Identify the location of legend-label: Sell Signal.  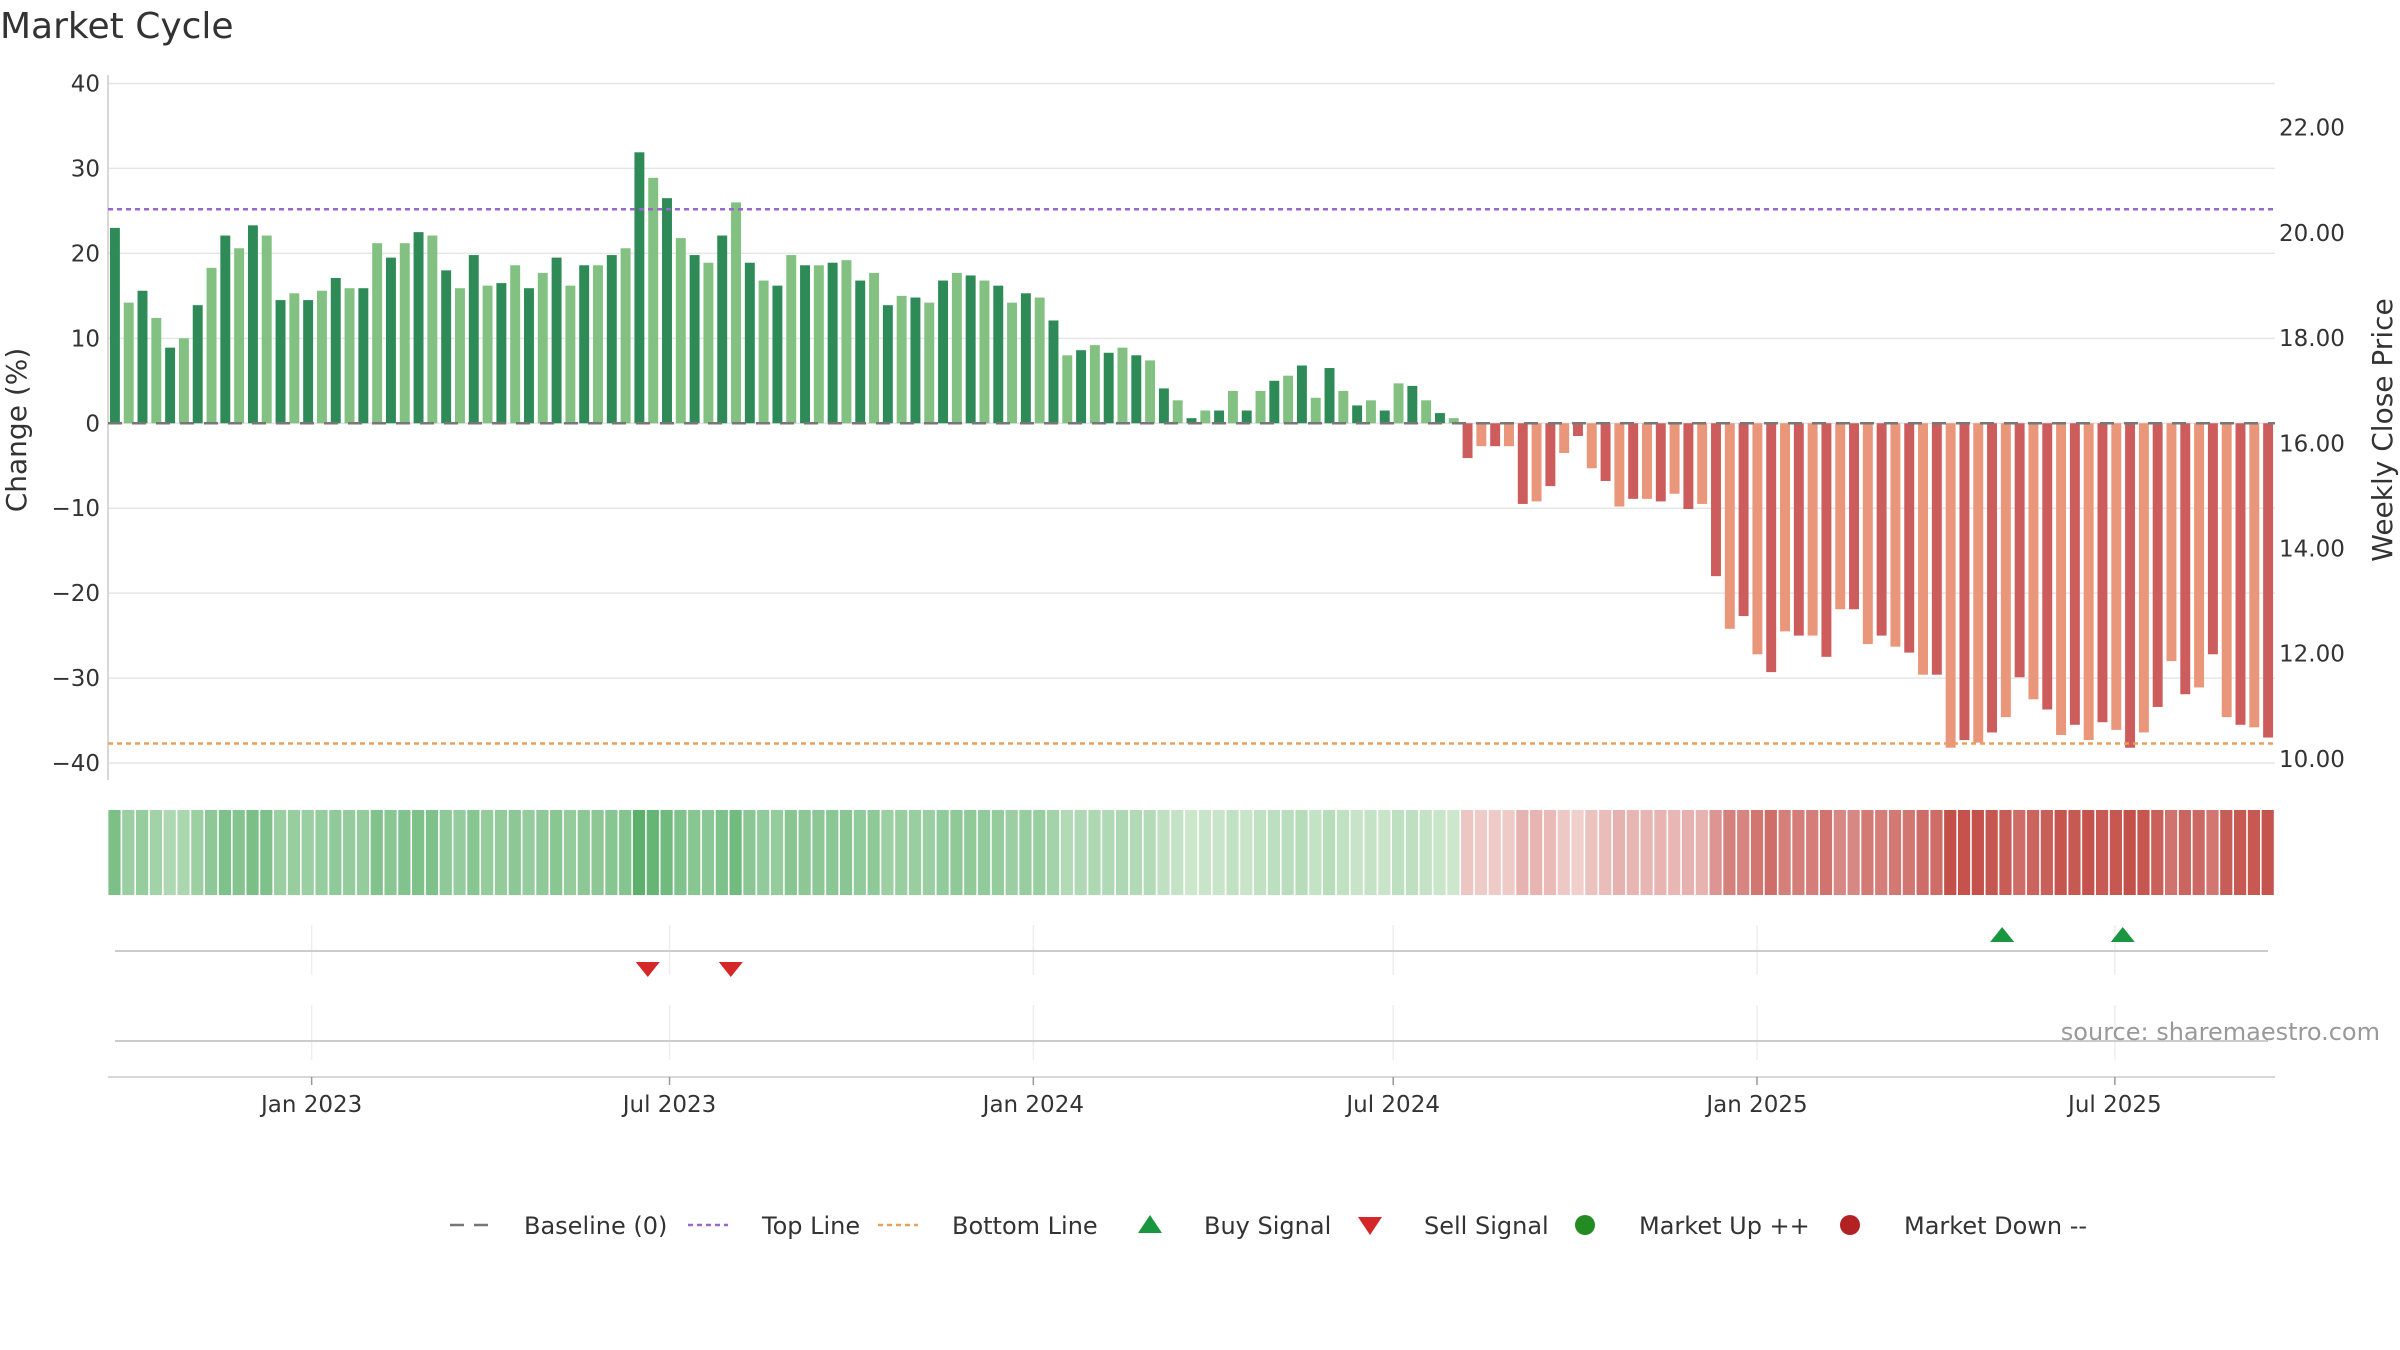
(1486, 1226).